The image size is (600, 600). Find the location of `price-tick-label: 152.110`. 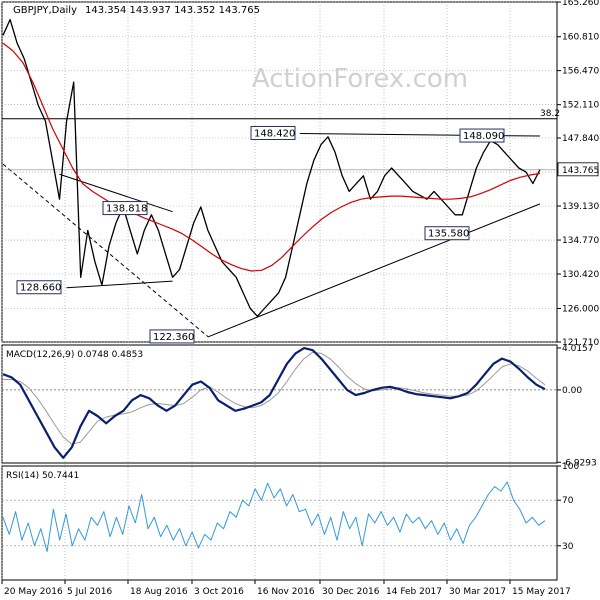

price-tick-label: 152.110 is located at coordinates (580, 106).